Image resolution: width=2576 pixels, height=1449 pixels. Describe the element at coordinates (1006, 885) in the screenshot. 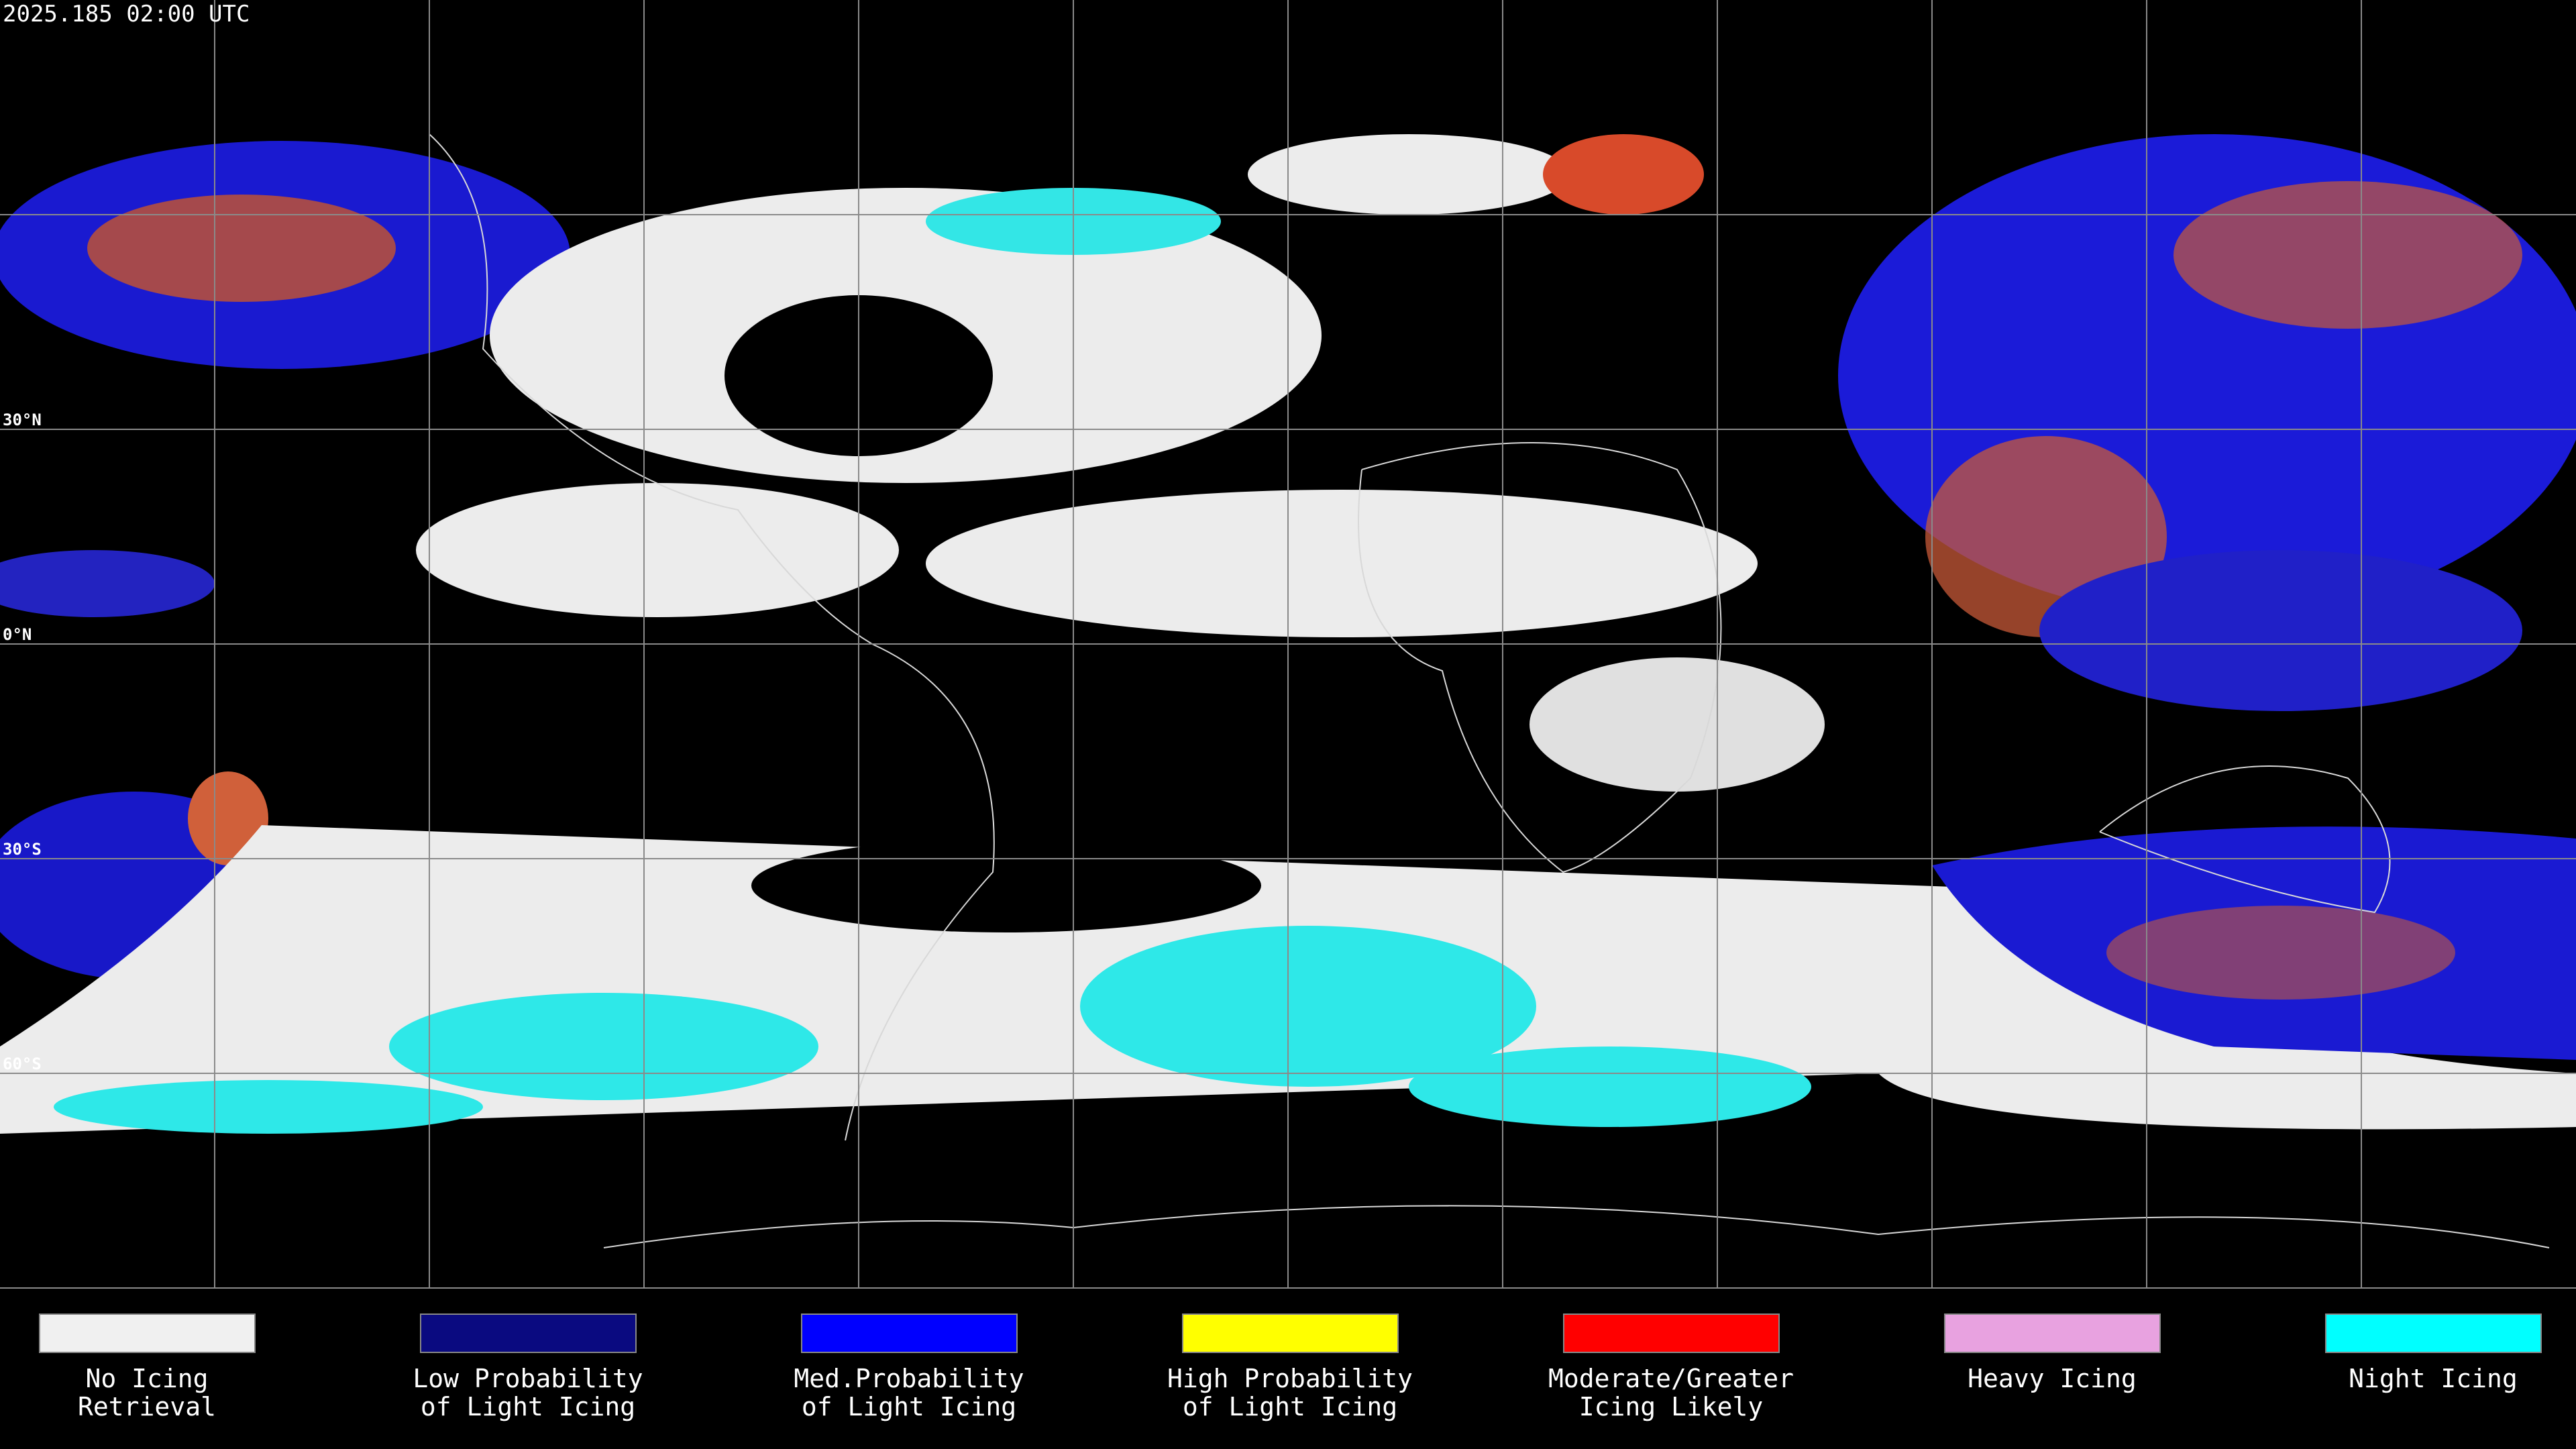

I see `clear-region` at that location.